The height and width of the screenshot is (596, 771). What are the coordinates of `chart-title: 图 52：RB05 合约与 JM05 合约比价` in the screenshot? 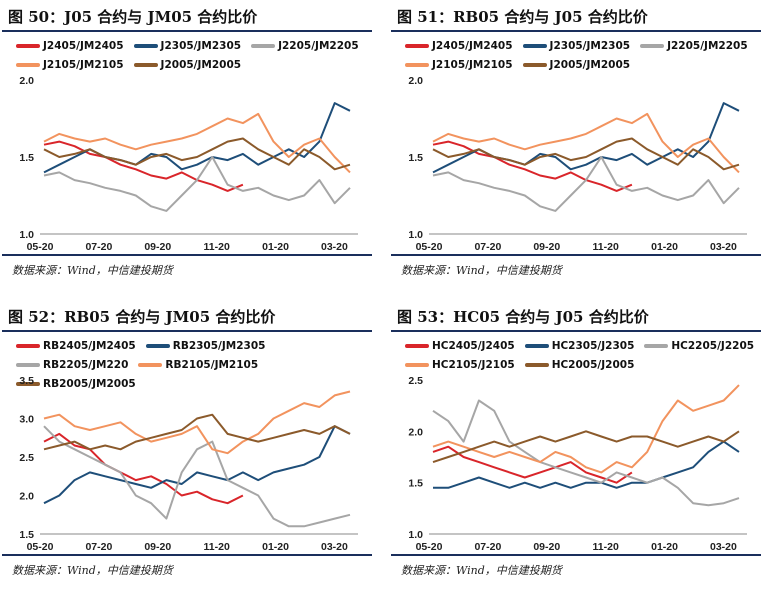 It's located at (142, 317).